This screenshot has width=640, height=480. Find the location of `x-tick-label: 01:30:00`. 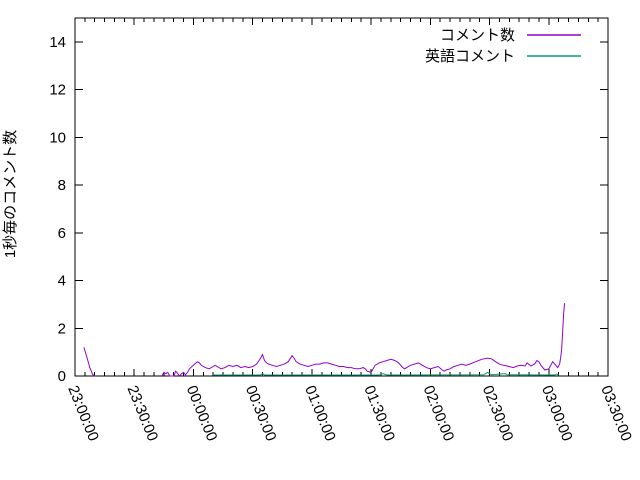

x-tick-label: 01:30:00 is located at coordinates (379, 413).